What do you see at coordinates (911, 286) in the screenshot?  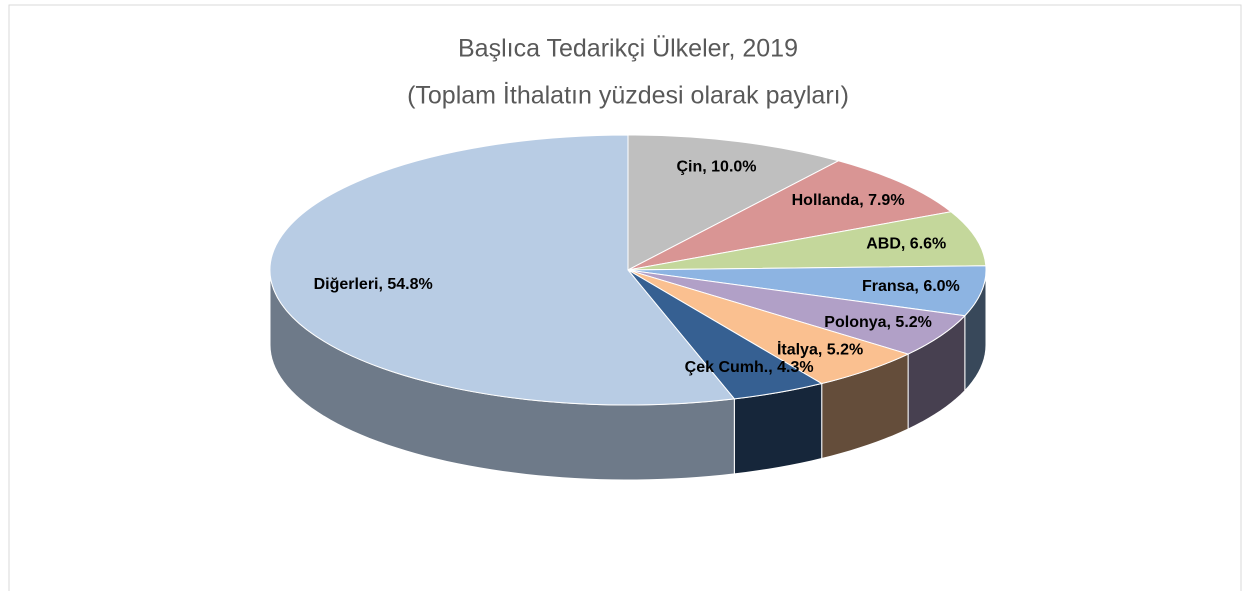 I see `data-label: Fransa, 6.0%` at bounding box center [911, 286].